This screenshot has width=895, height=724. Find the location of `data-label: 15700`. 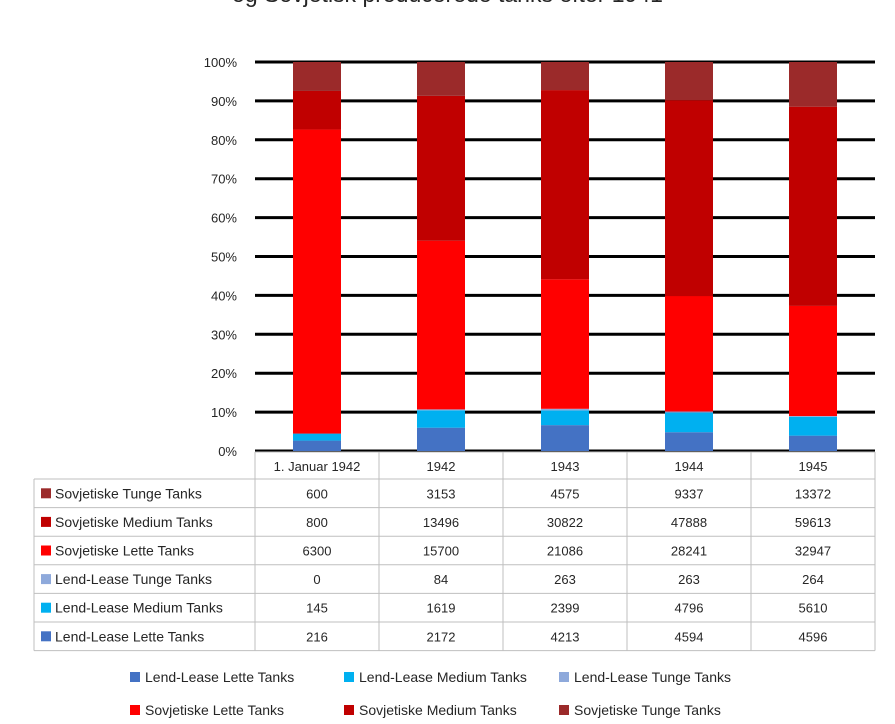

data-label: 15700 is located at coordinates (441, 551).